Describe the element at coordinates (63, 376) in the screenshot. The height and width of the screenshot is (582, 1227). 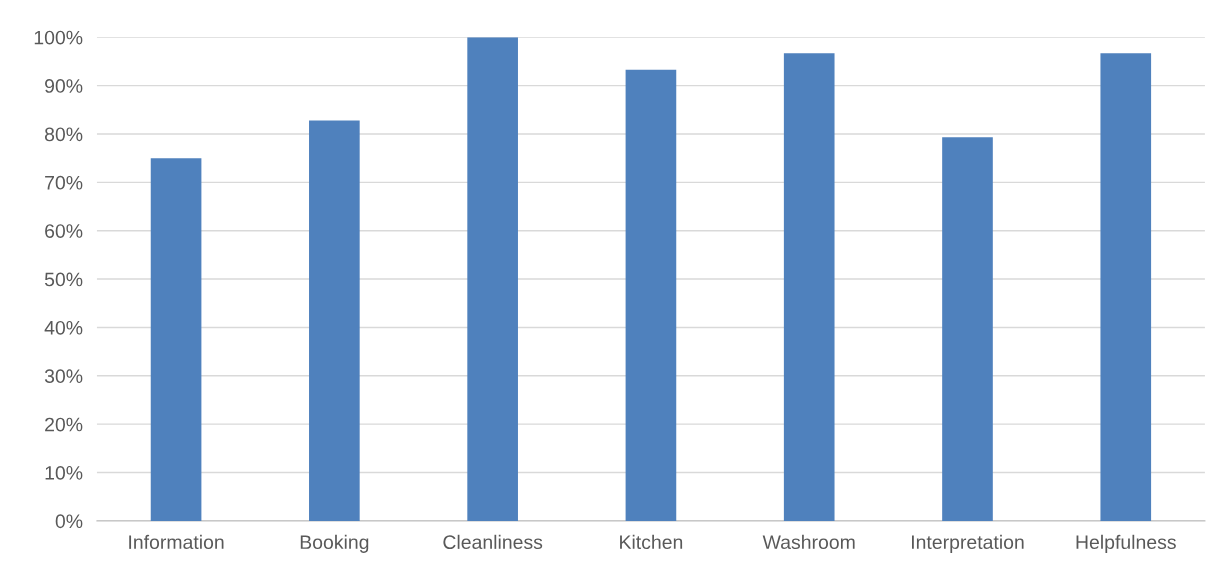
I see `y-tick-label: 30%` at that location.